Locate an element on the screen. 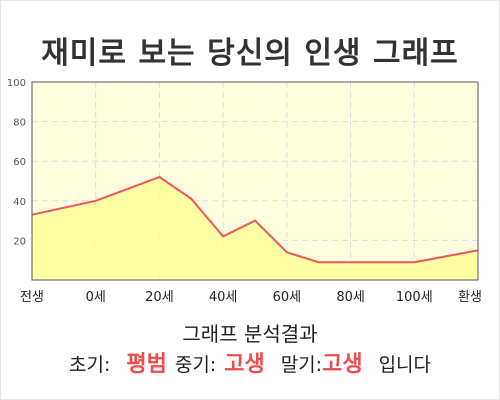  result-suffix: 입니다 is located at coordinates (405, 365).